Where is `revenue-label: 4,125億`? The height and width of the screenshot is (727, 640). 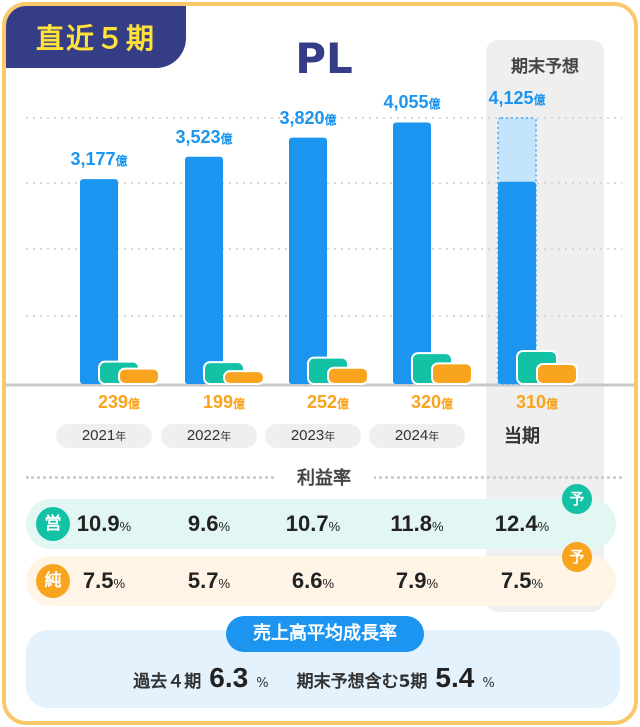 revenue-label: 4,125億 is located at coordinates (516, 98).